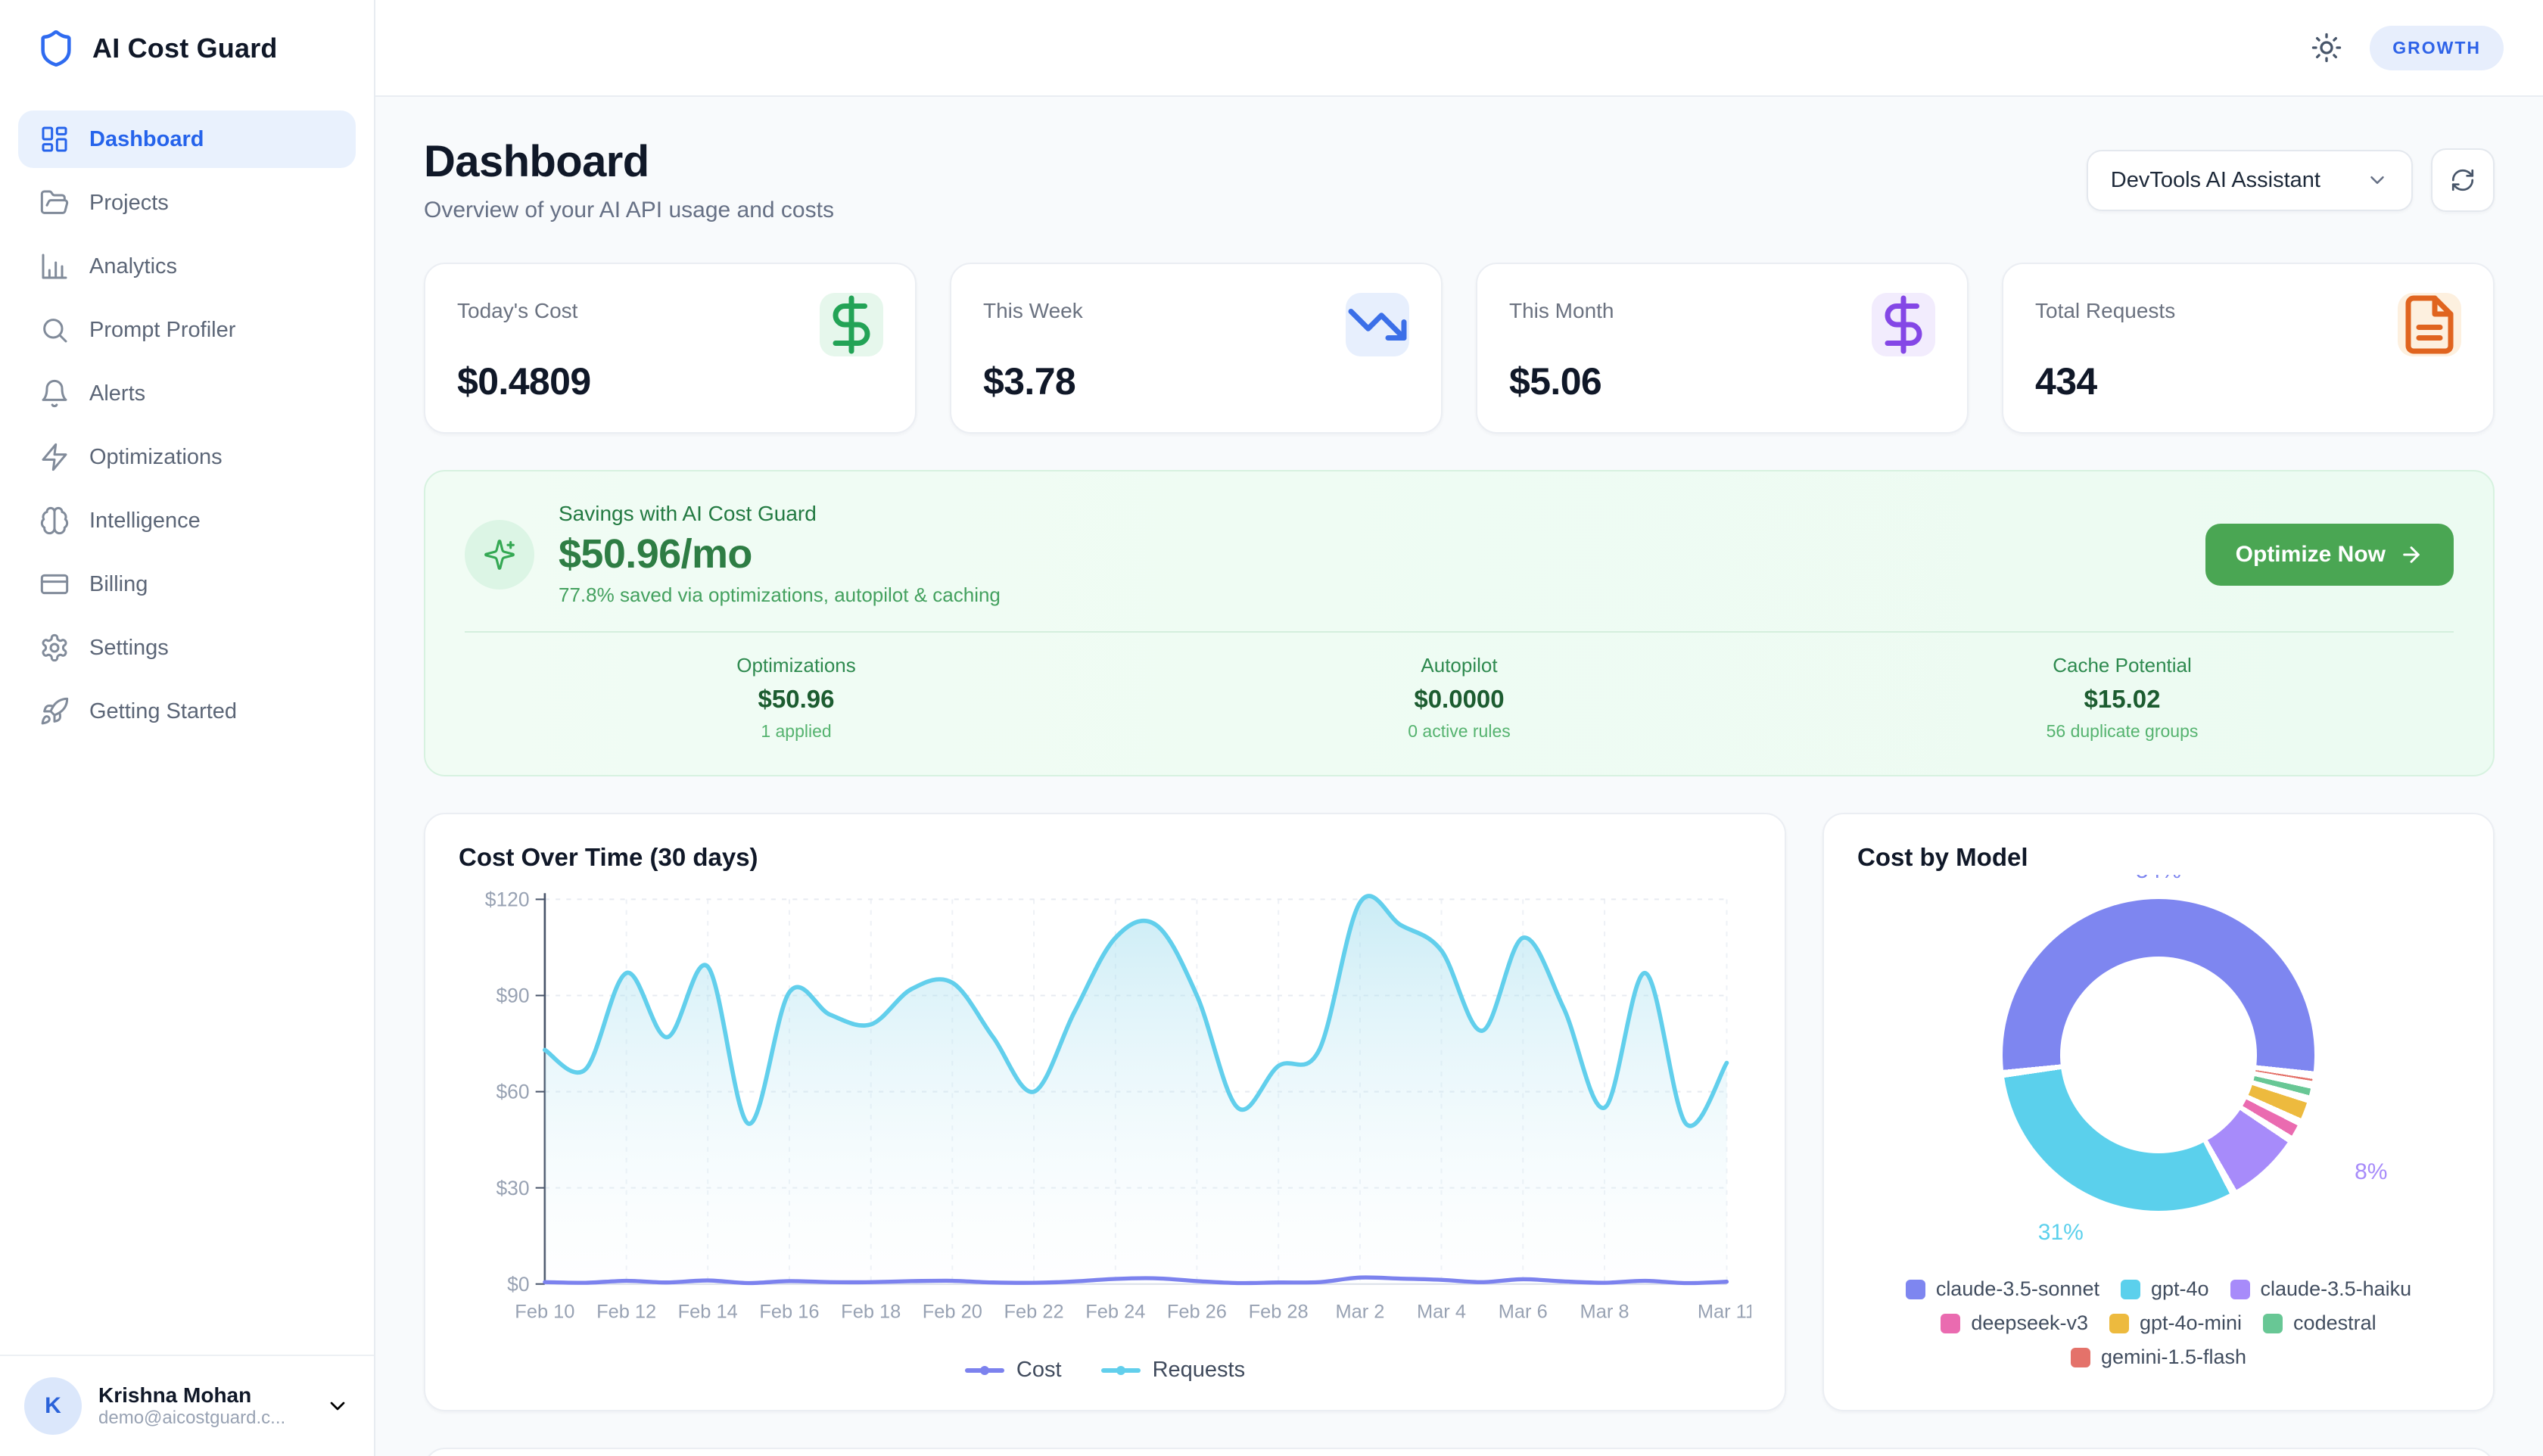 The height and width of the screenshot is (1456, 2543). I want to click on sidebar-item-settings: Settings, so click(187, 648).